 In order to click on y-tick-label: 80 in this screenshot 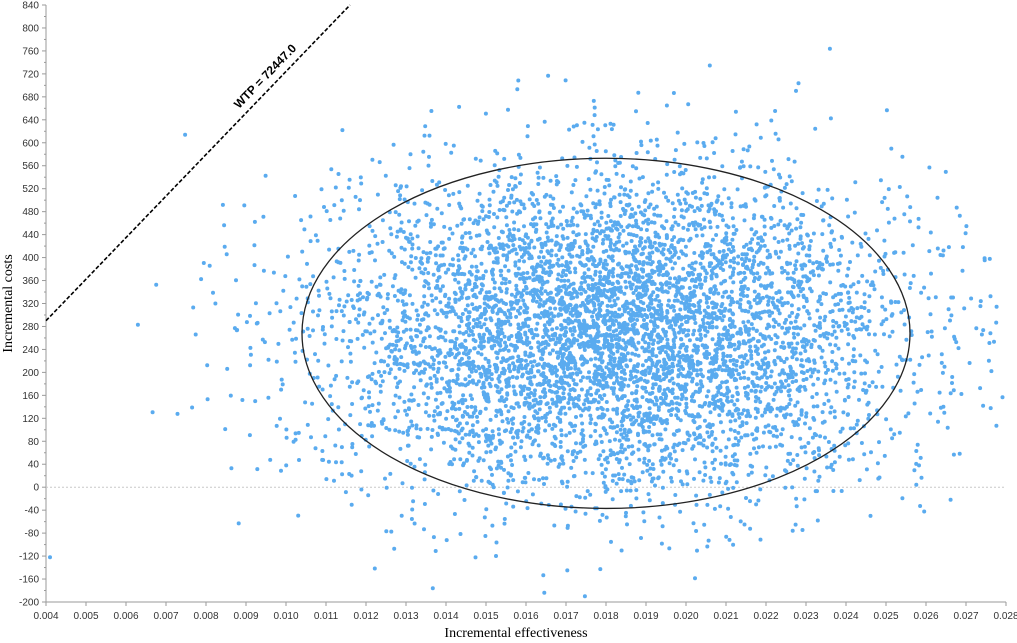, I will do `click(34, 442)`.